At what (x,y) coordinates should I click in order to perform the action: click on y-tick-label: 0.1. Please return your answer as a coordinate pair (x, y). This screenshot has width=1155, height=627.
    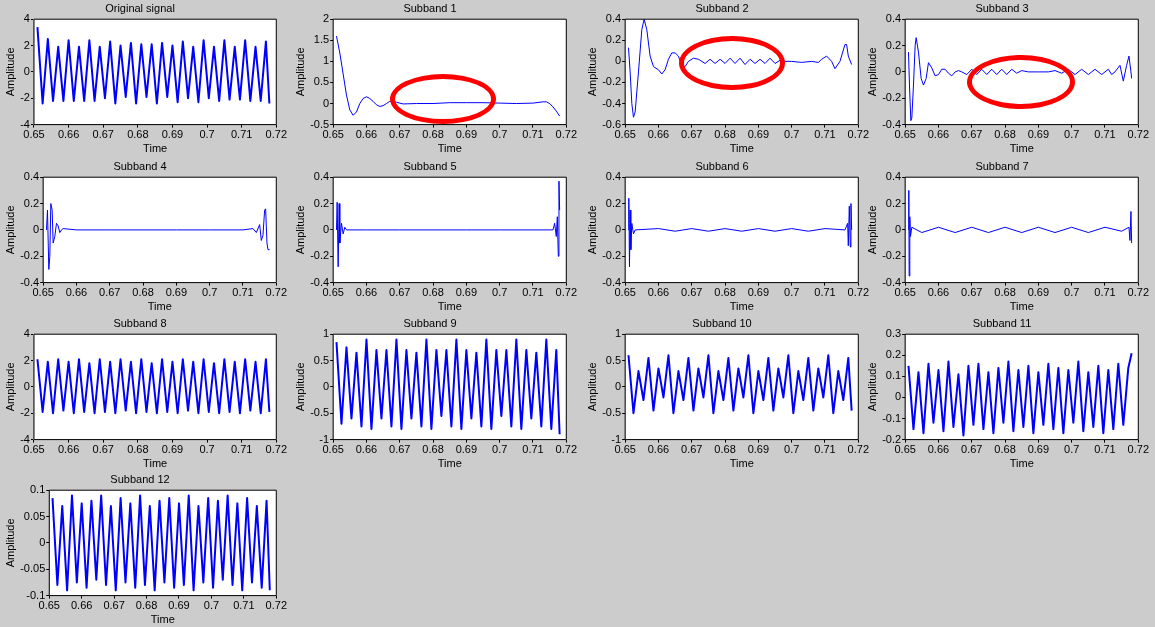
    Looking at the image, I should click on (37, 489).